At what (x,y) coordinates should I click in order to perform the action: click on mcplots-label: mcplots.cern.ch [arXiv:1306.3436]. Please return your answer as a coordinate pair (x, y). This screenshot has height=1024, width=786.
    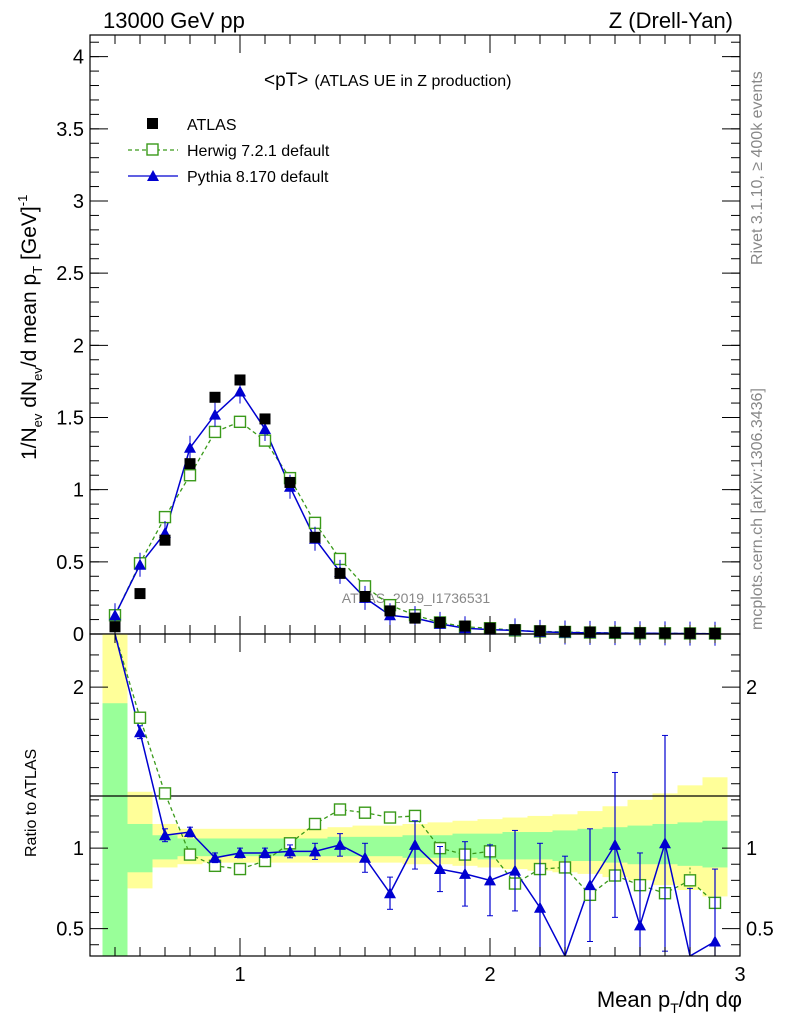
    Looking at the image, I should click on (757, 509).